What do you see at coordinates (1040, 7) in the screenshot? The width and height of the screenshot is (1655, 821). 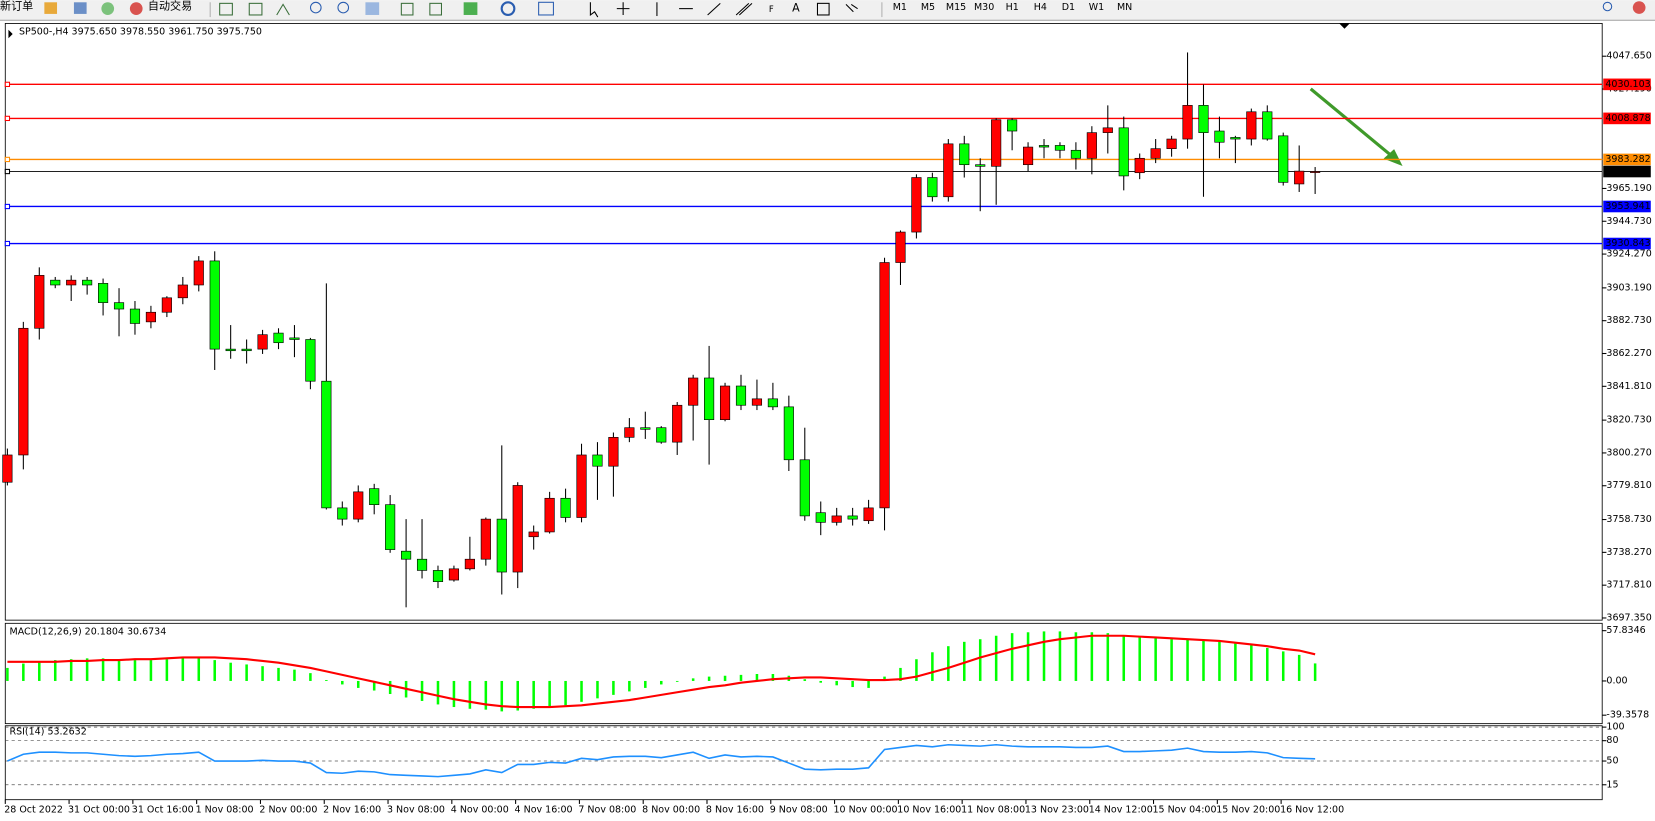 I see `timeframe-button: H4` at bounding box center [1040, 7].